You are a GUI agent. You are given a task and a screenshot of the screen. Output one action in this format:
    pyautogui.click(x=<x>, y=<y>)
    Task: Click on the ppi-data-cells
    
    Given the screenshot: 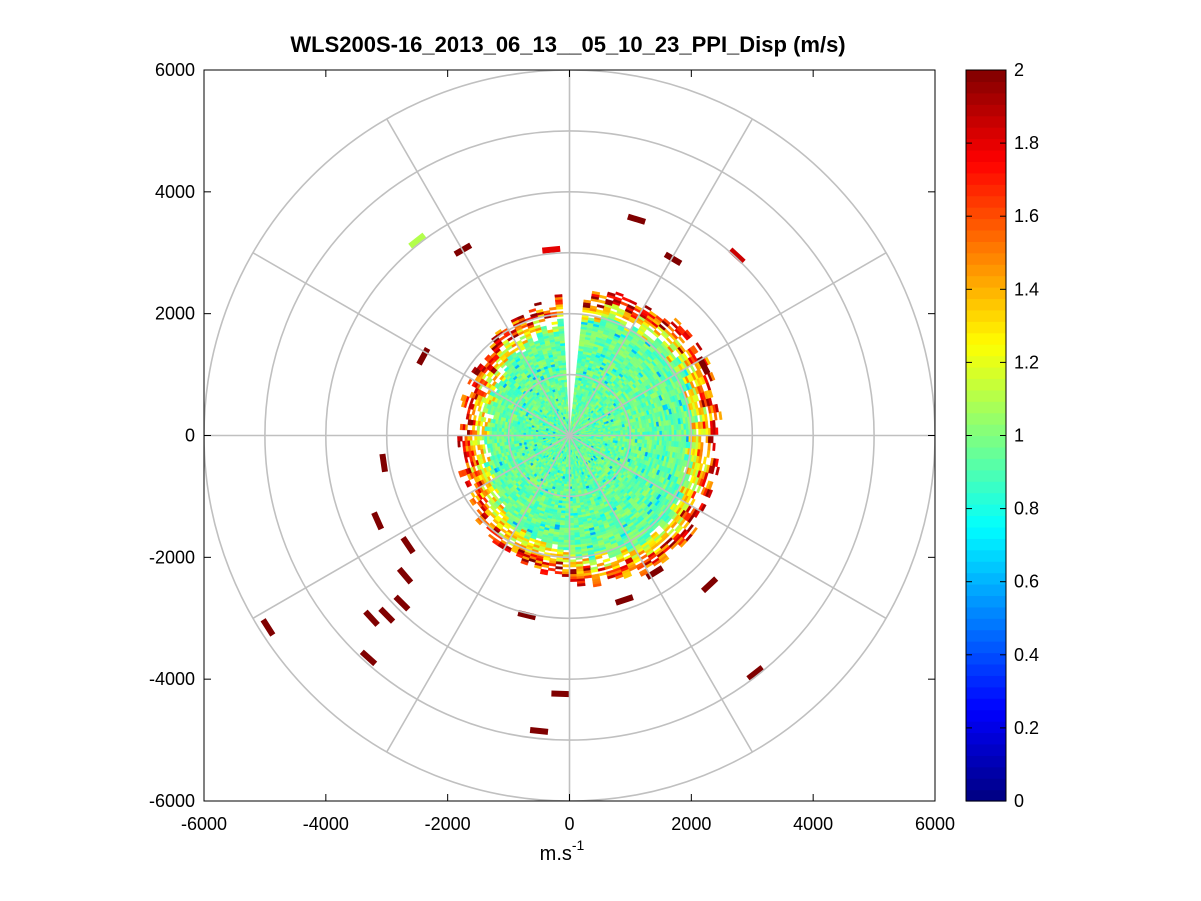 What is the action you would take?
    pyautogui.click(x=590, y=439)
    